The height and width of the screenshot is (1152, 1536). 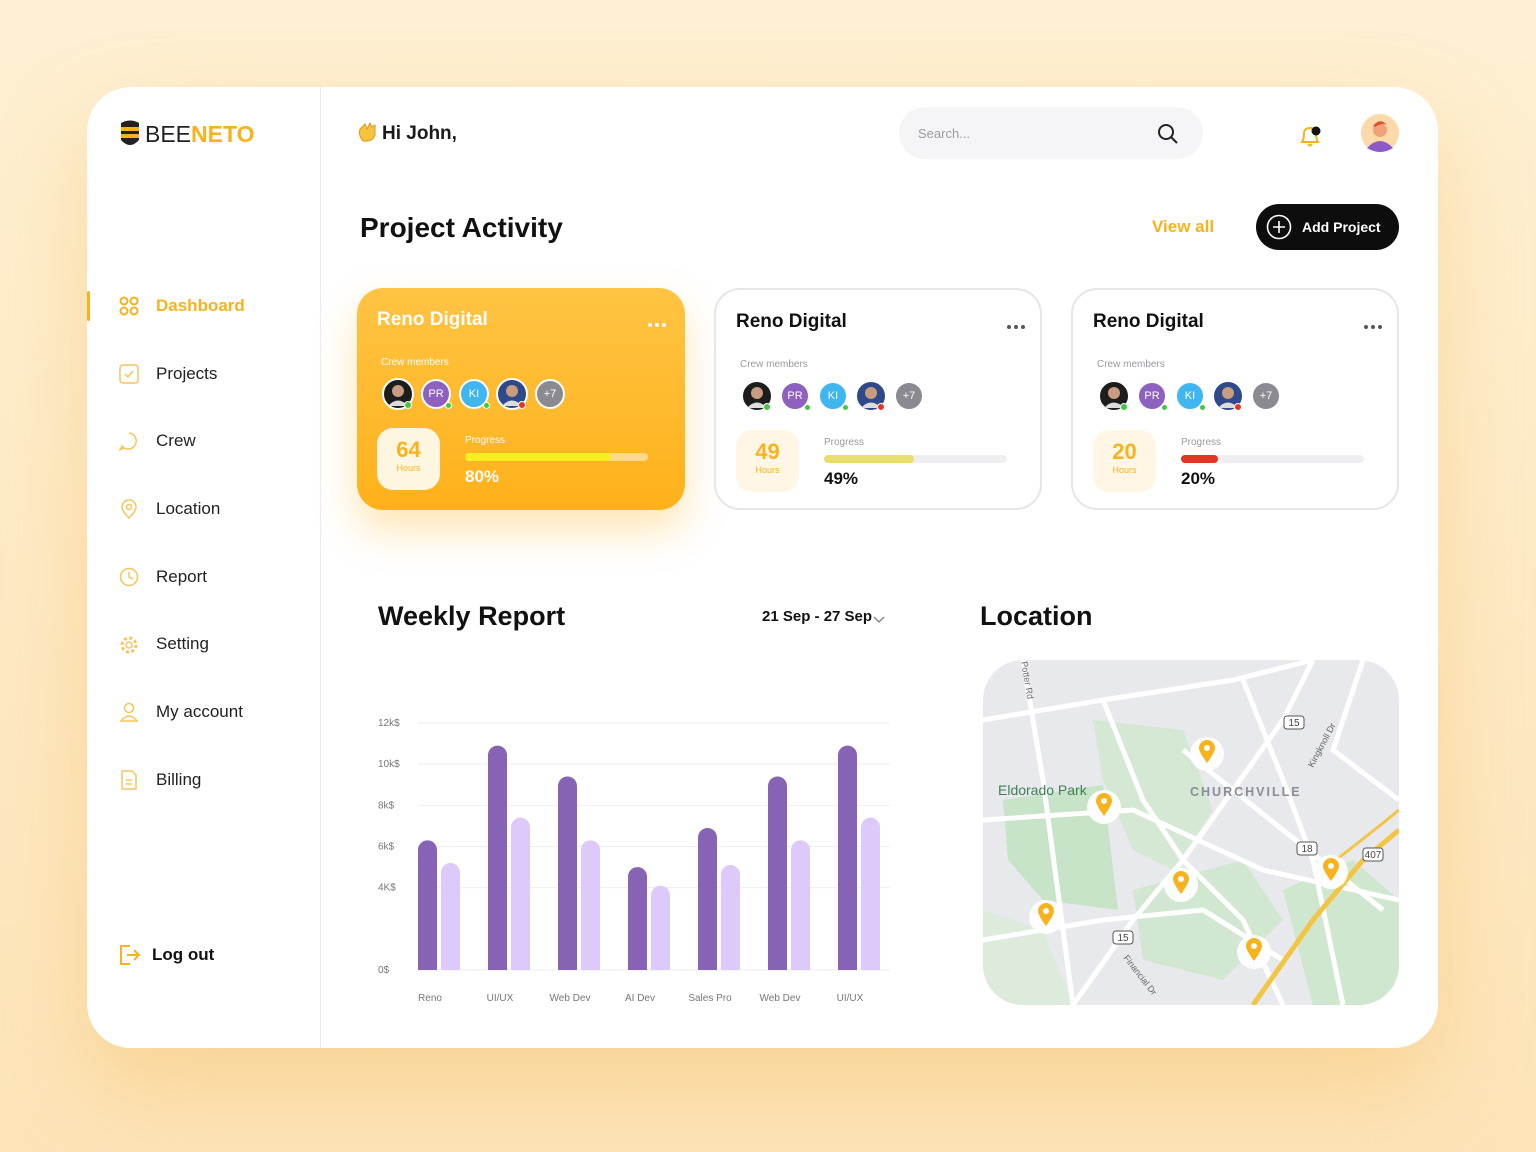 I want to click on nav-item: Billing, so click(x=179, y=779).